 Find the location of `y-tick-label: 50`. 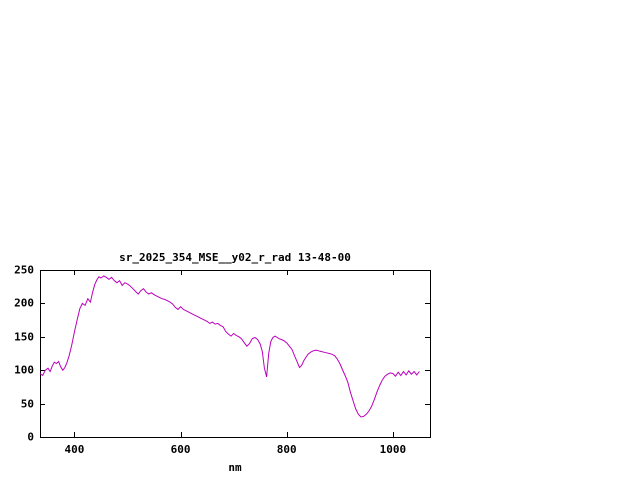

y-tick-label: 50 is located at coordinates (27, 404).